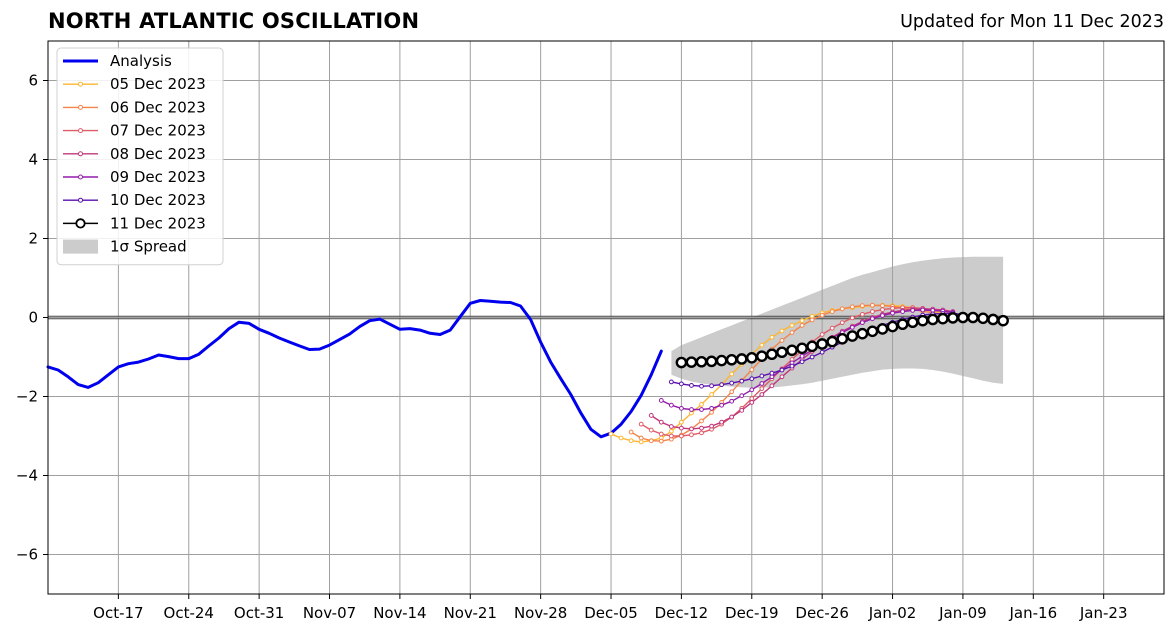 Image resolution: width=1176 pixels, height=633 pixels. What do you see at coordinates (134, 131) in the screenshot?
I see `legend-item: 07 Dec 2023` at bounding box center [134, 131].